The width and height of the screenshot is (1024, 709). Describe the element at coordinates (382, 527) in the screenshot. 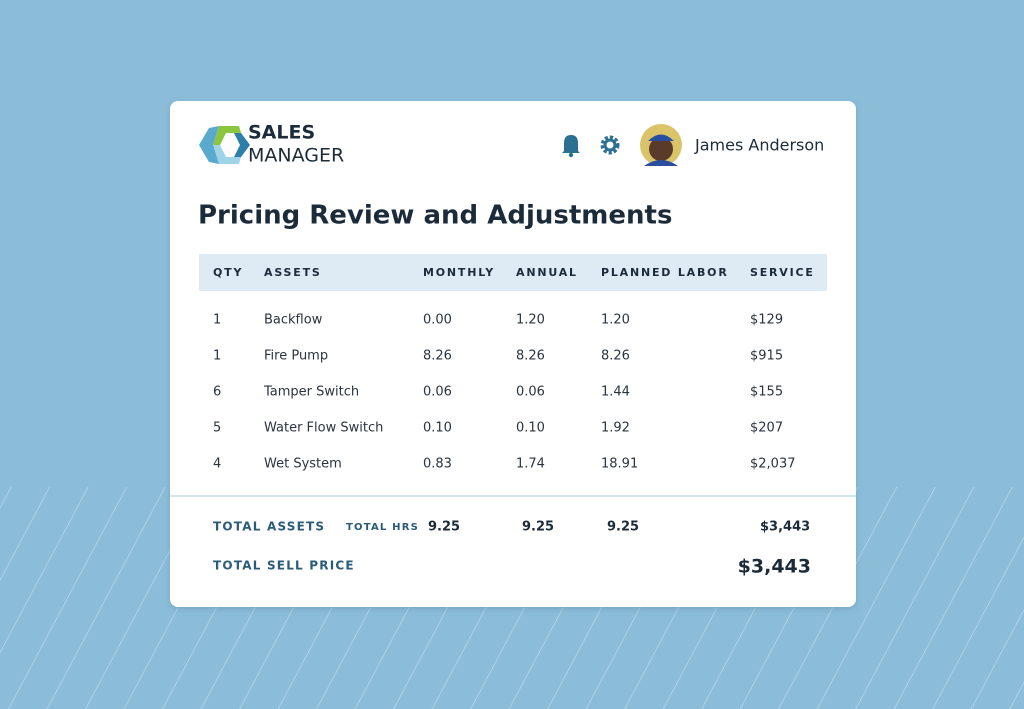

I see `total-hours-label: TOTAL HRS` at that location.